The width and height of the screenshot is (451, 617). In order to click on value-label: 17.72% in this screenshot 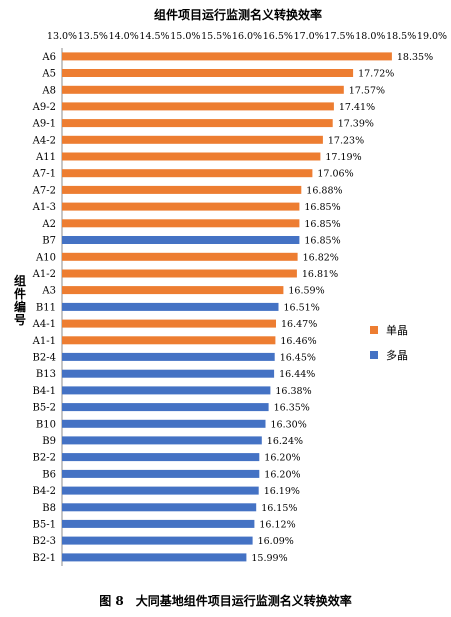, I will do `click(376, 74)`.